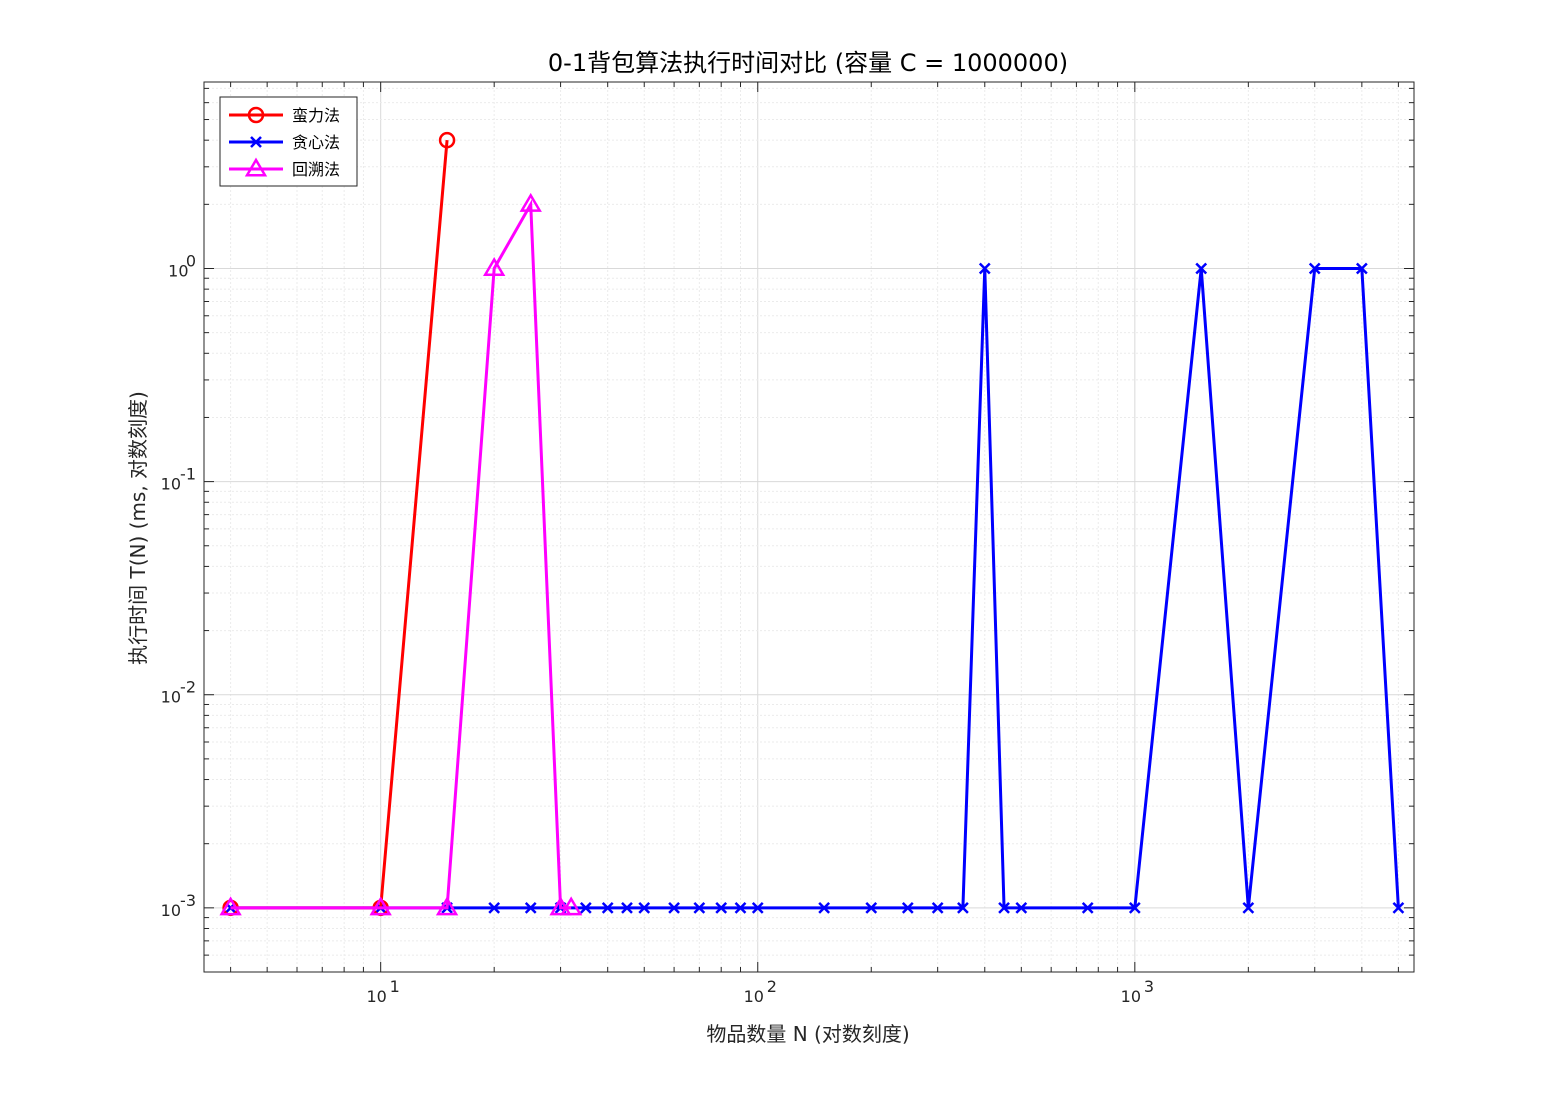 The height and width of the screenshot is (1094, 1563). What do you see at coordinates (188, 474) in the screenshot?
I see `y-tick-label-exponent: -1` at bounding box center [188, 474].